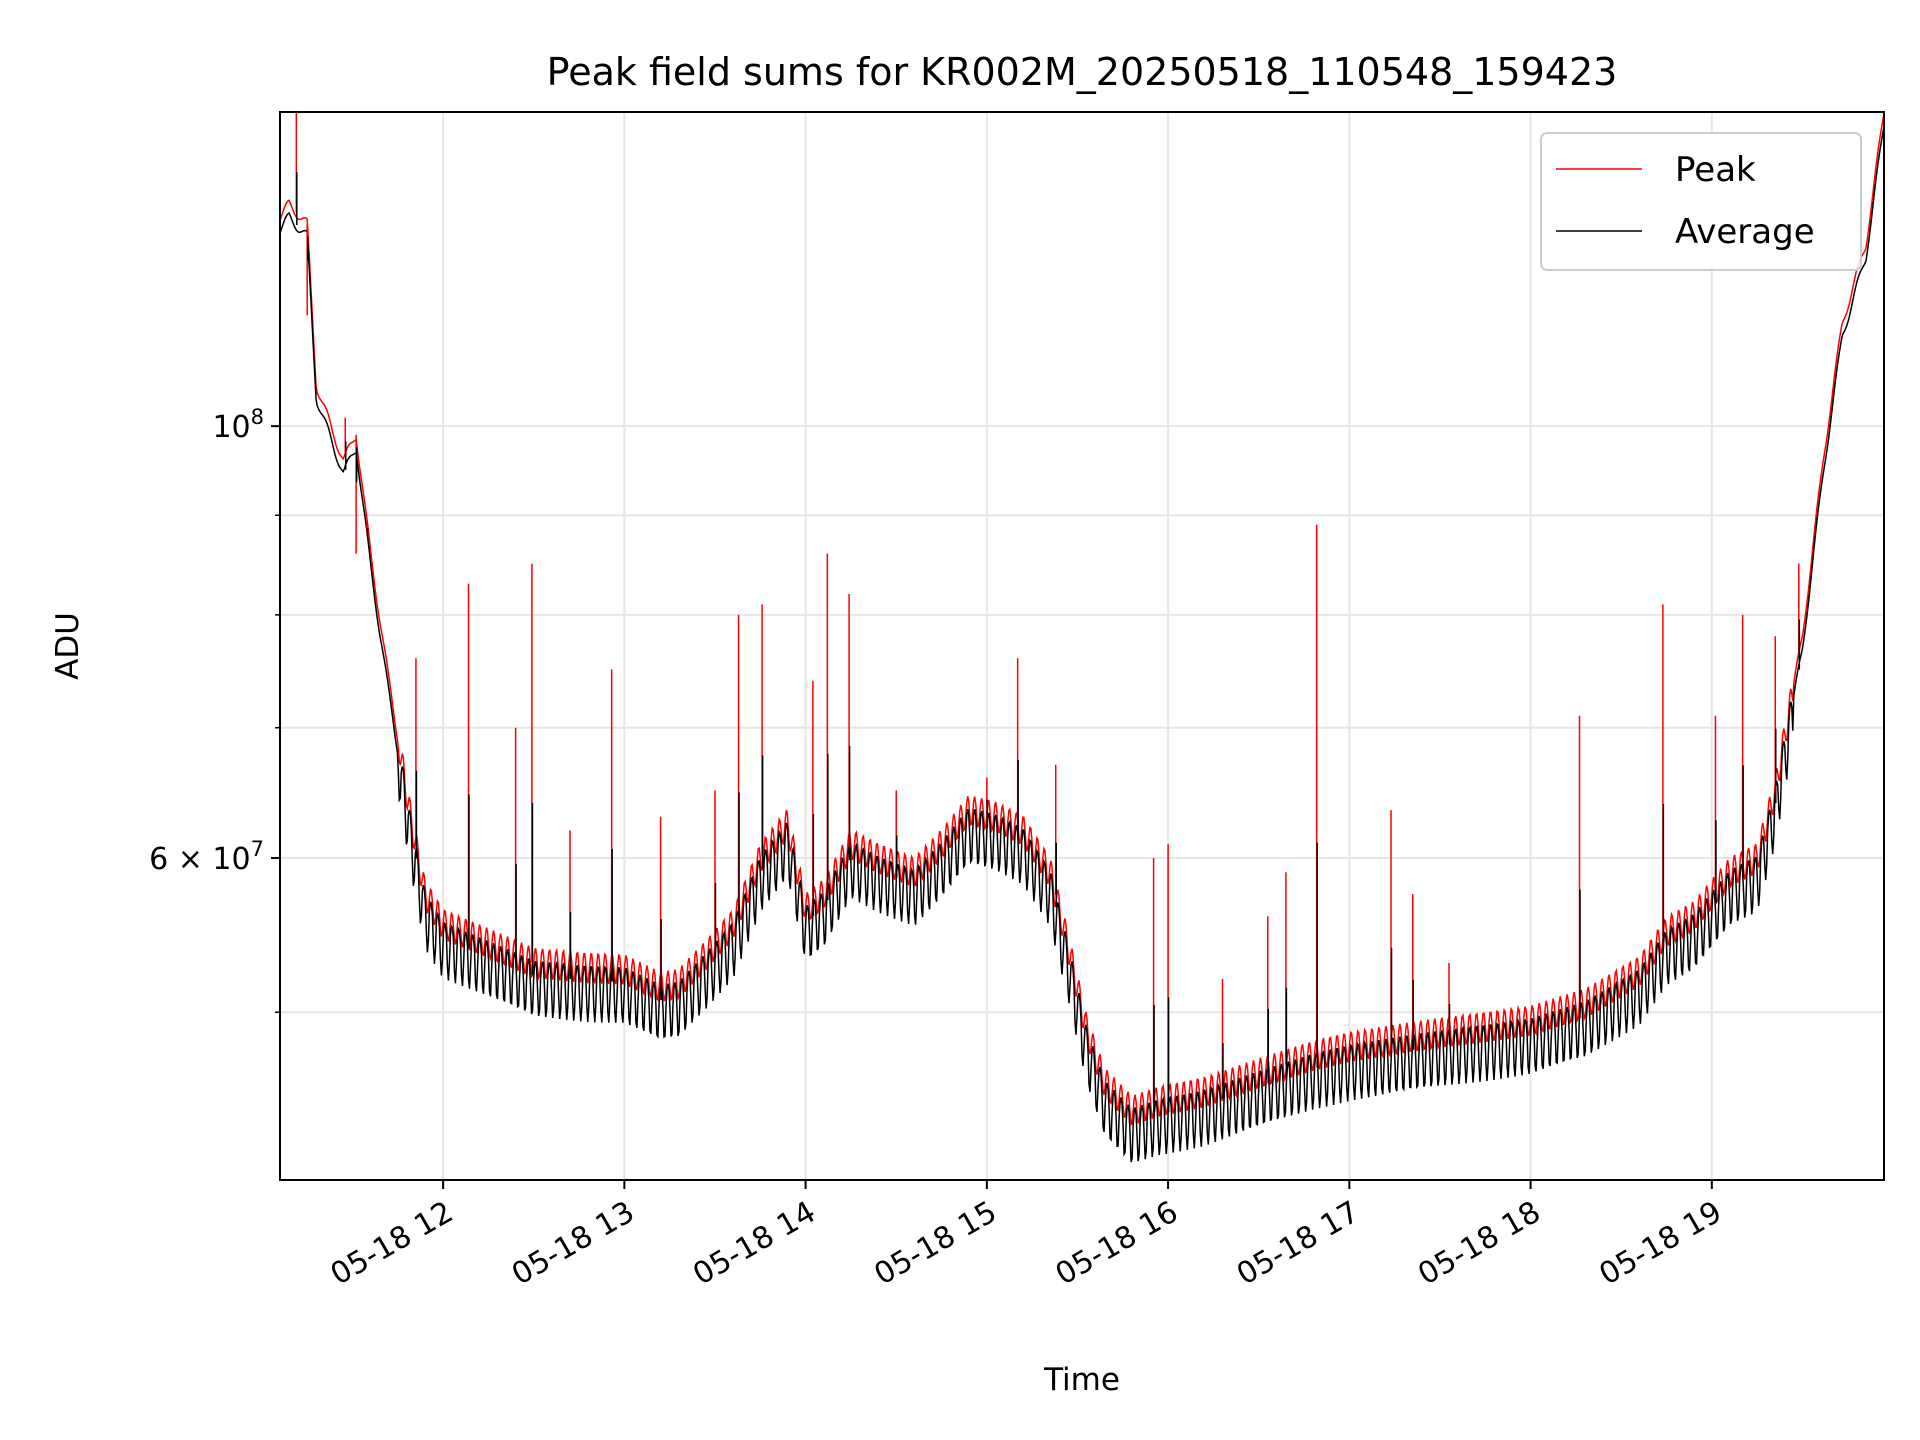 This screenshot has width=1920, height=1440. What do you see at coordinates (936, 1244) in the screenshot?
I see `x-tick-label: 05-18 15` at bounding box center [936, 1244].